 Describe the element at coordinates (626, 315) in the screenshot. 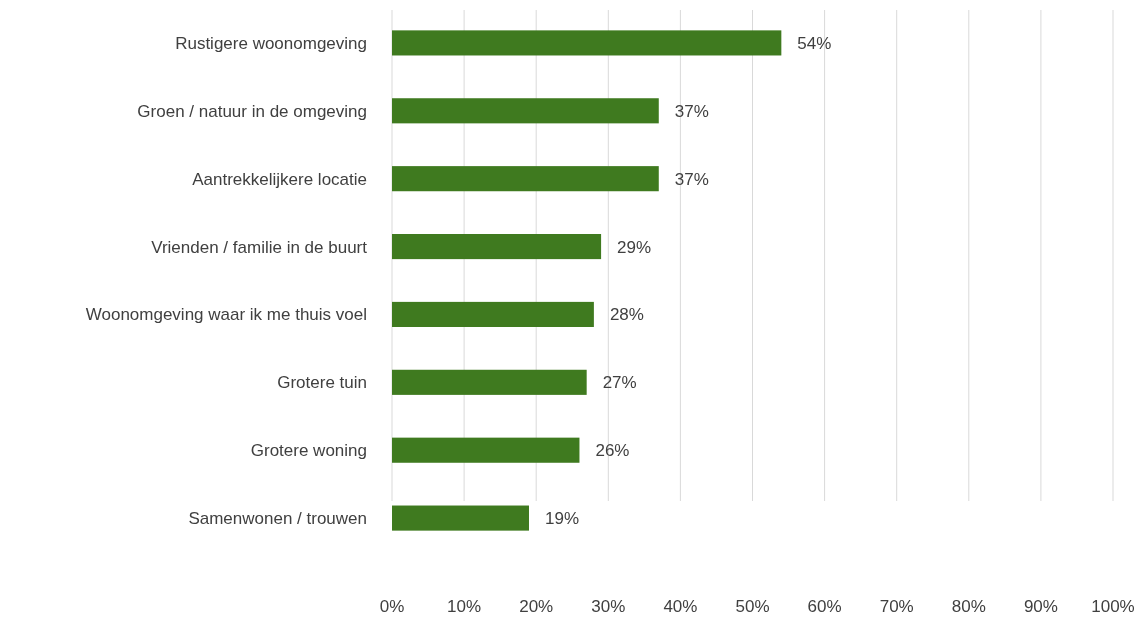

I see `data-label: 28%` at that location.